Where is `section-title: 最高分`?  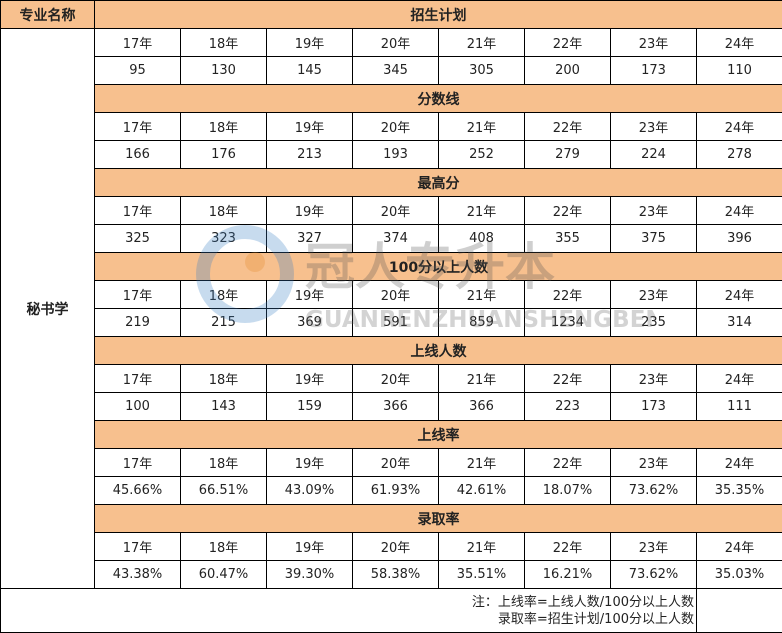 section-title: 最高分 is located at coordinates (438, 182).